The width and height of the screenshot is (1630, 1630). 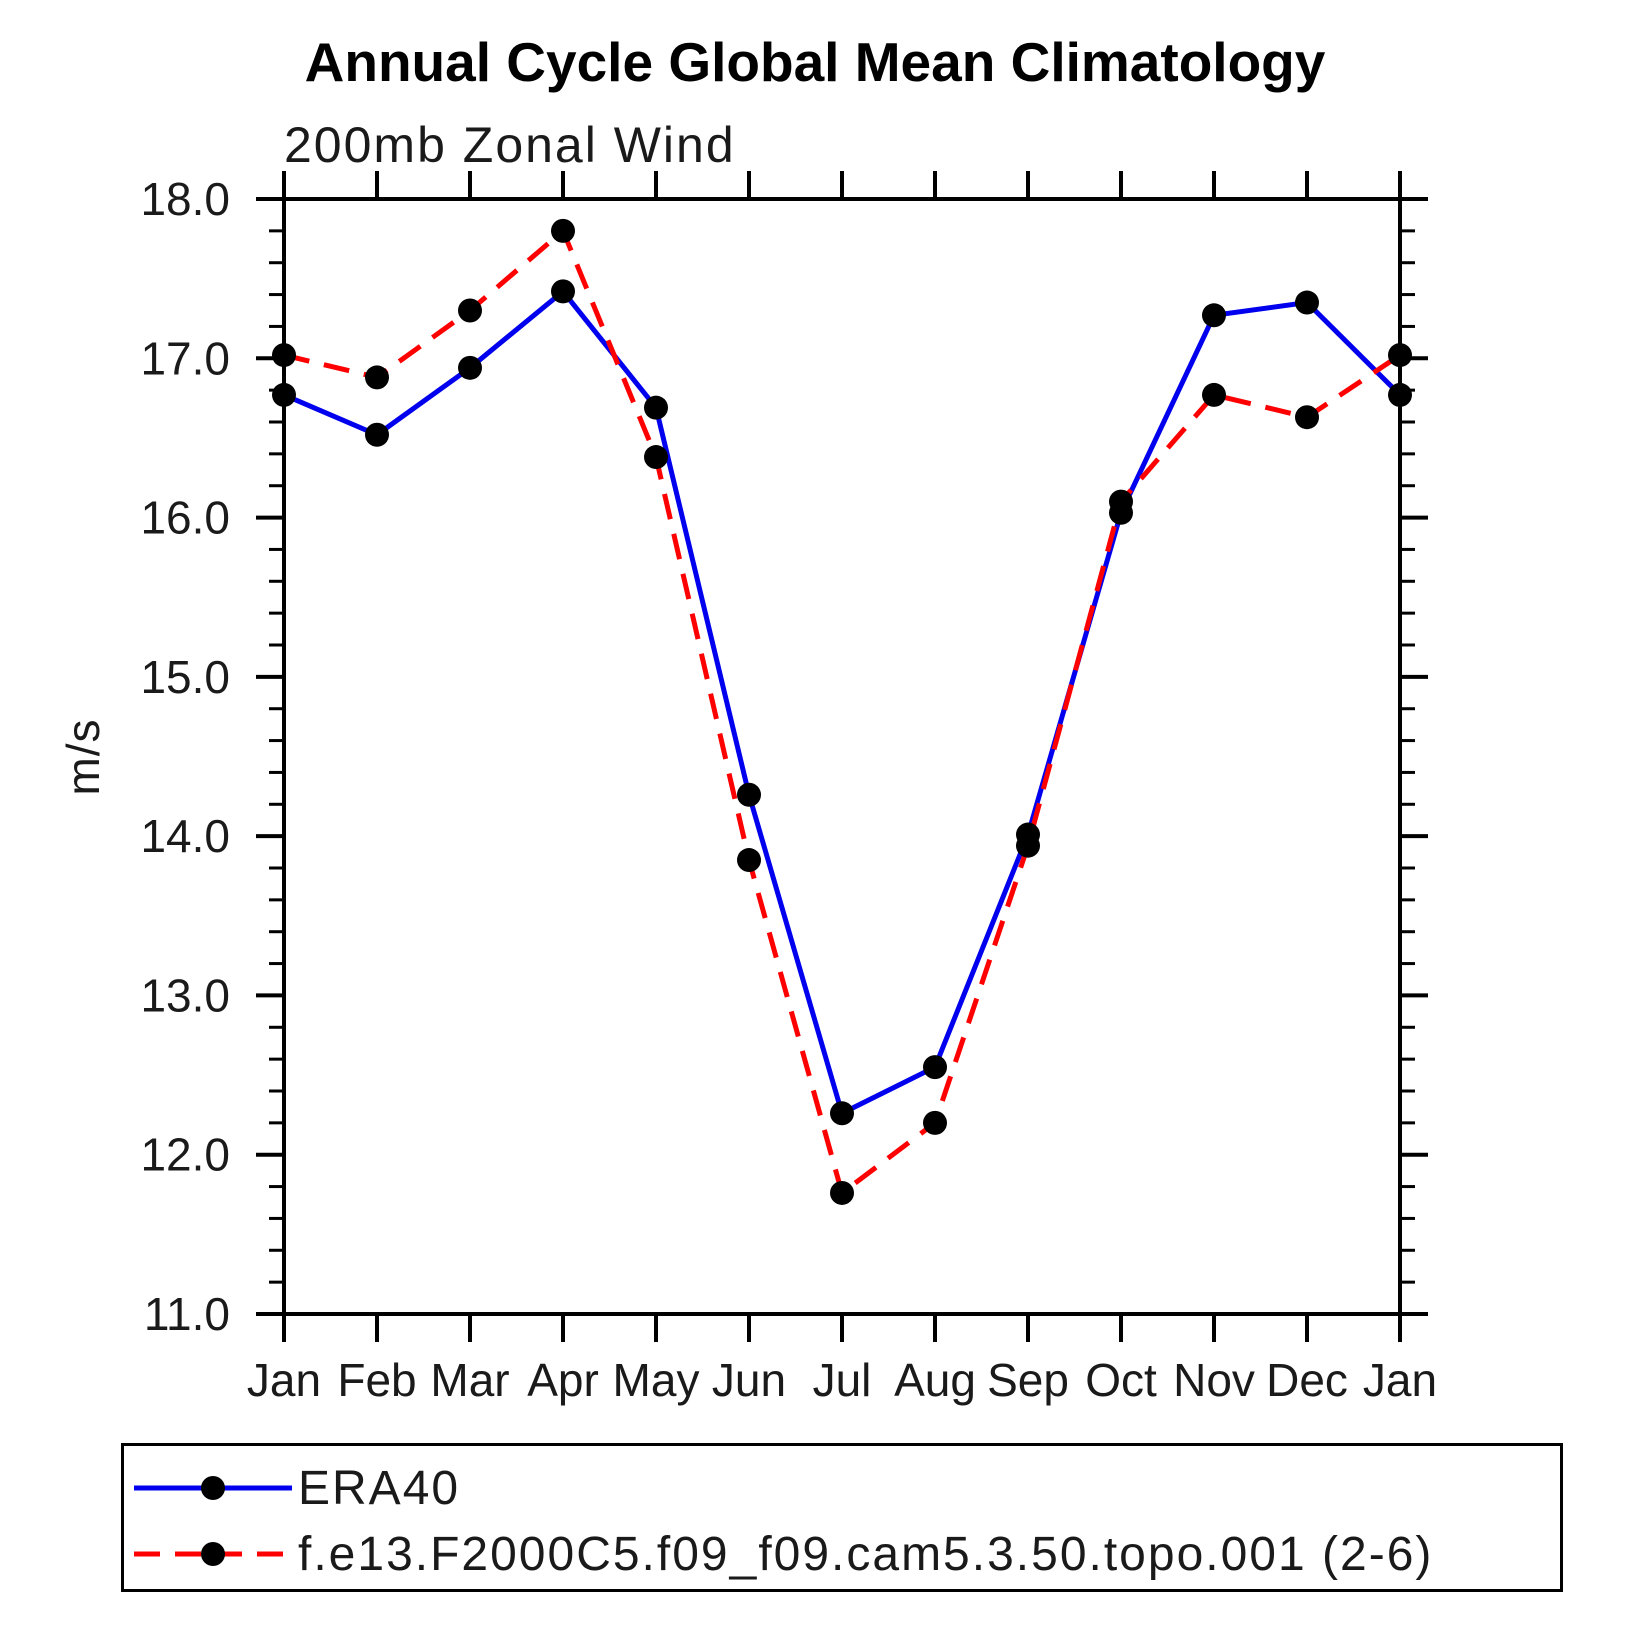 What do you see at coordinates (295, 1488) in the screenshot?
I see `legend-item-era40: ERA40` at bounding box center [295, 1488].